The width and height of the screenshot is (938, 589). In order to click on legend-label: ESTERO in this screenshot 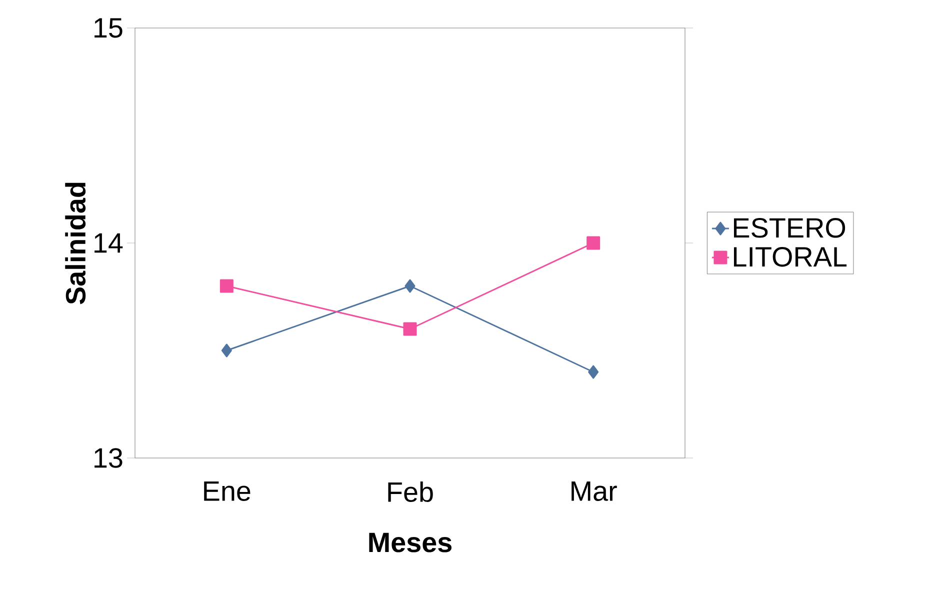, I will do `click(790, 228)`.